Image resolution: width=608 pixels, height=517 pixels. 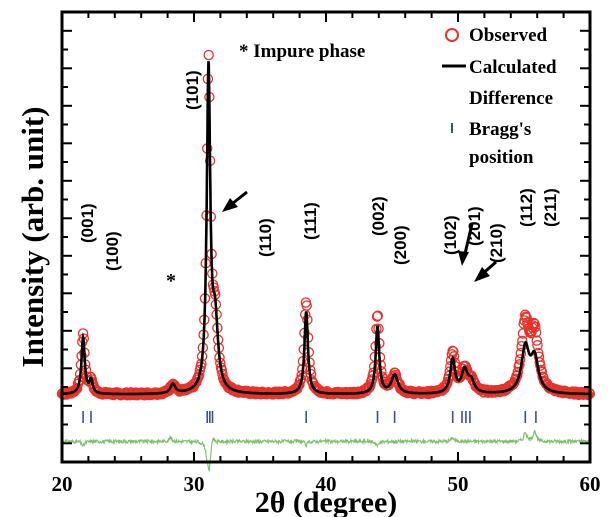 I want to click on difference-series, so click(x=326, y=450).